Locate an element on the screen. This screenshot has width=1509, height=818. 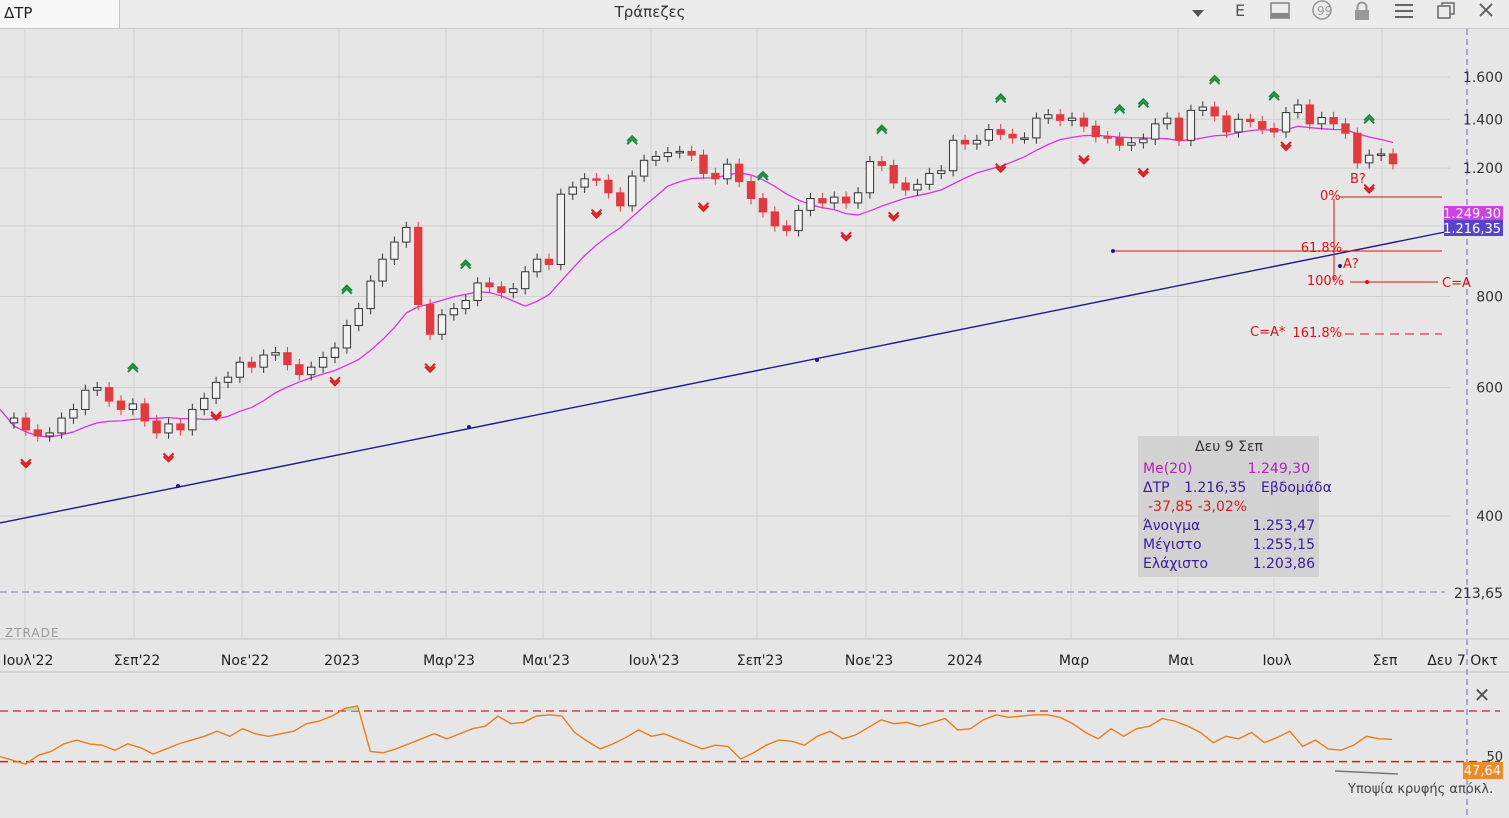
info-symbol-row: ΔΤΡ 1.216,35 Εβδομάδα is located at coordinates (1237, 488).